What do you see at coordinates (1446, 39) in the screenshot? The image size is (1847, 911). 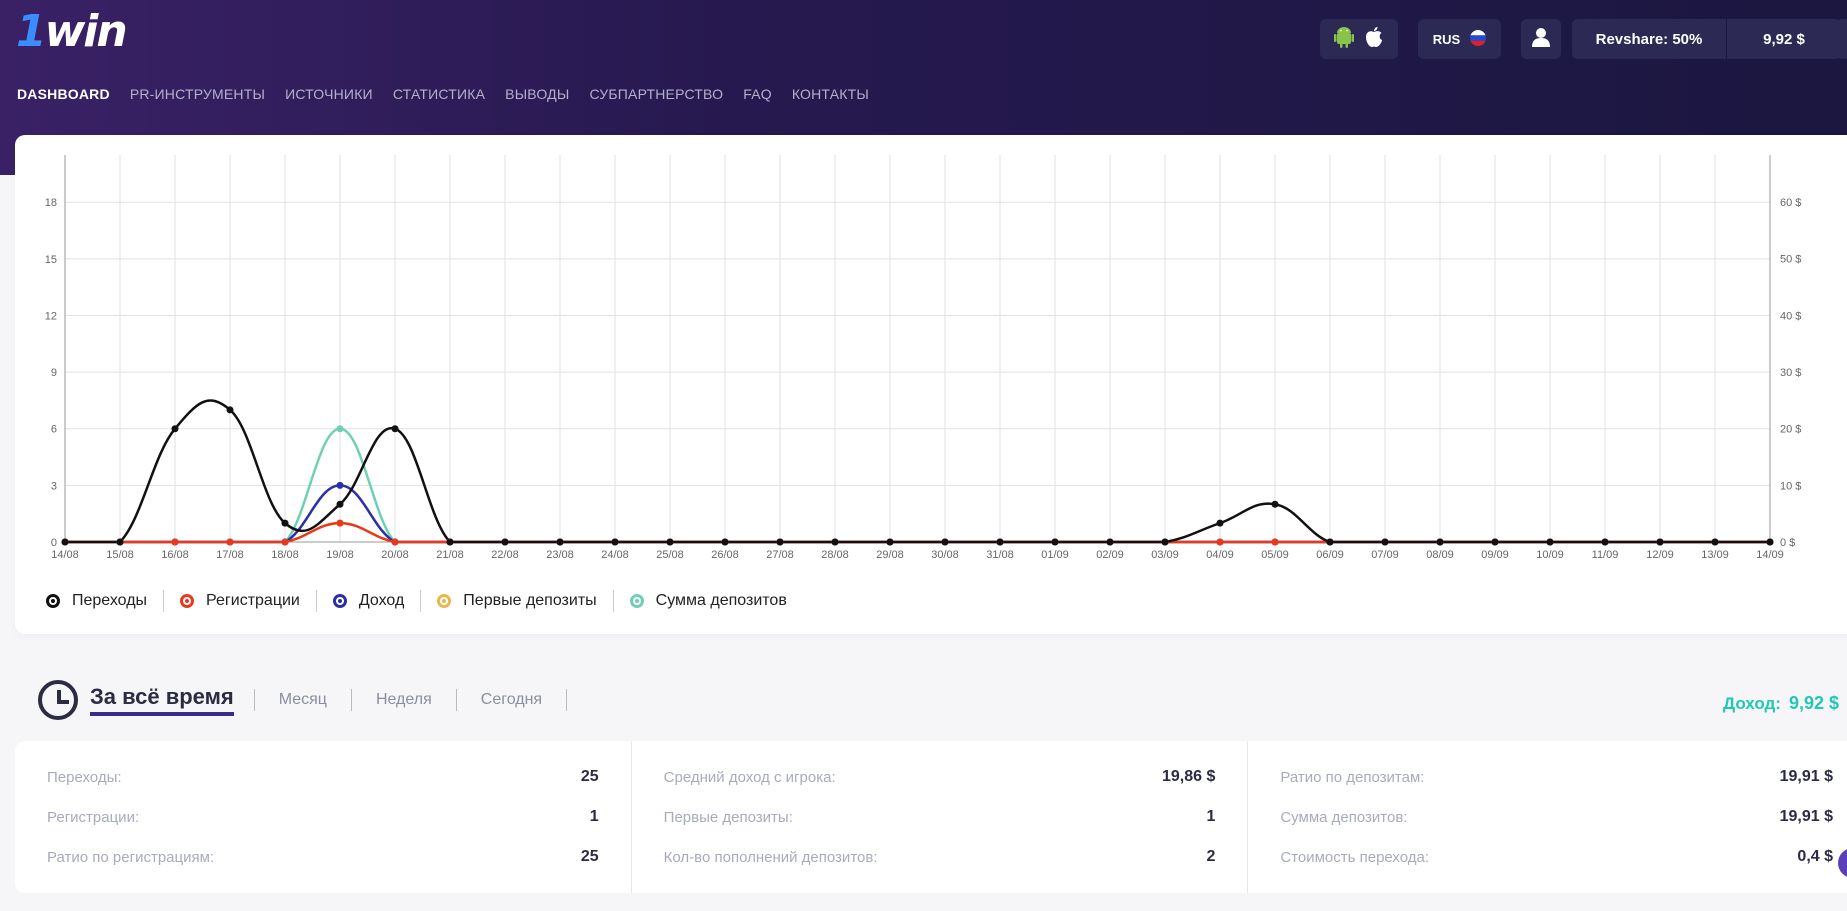 I see `language-label: RUS` at bounding box center [1446, 39].